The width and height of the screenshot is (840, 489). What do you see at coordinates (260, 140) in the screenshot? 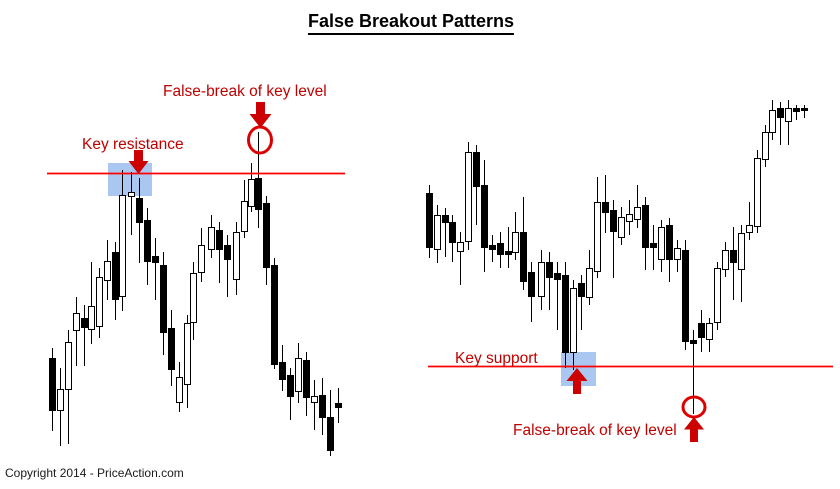
I see `false-break-circle-left` at bounding box center [260, 140].